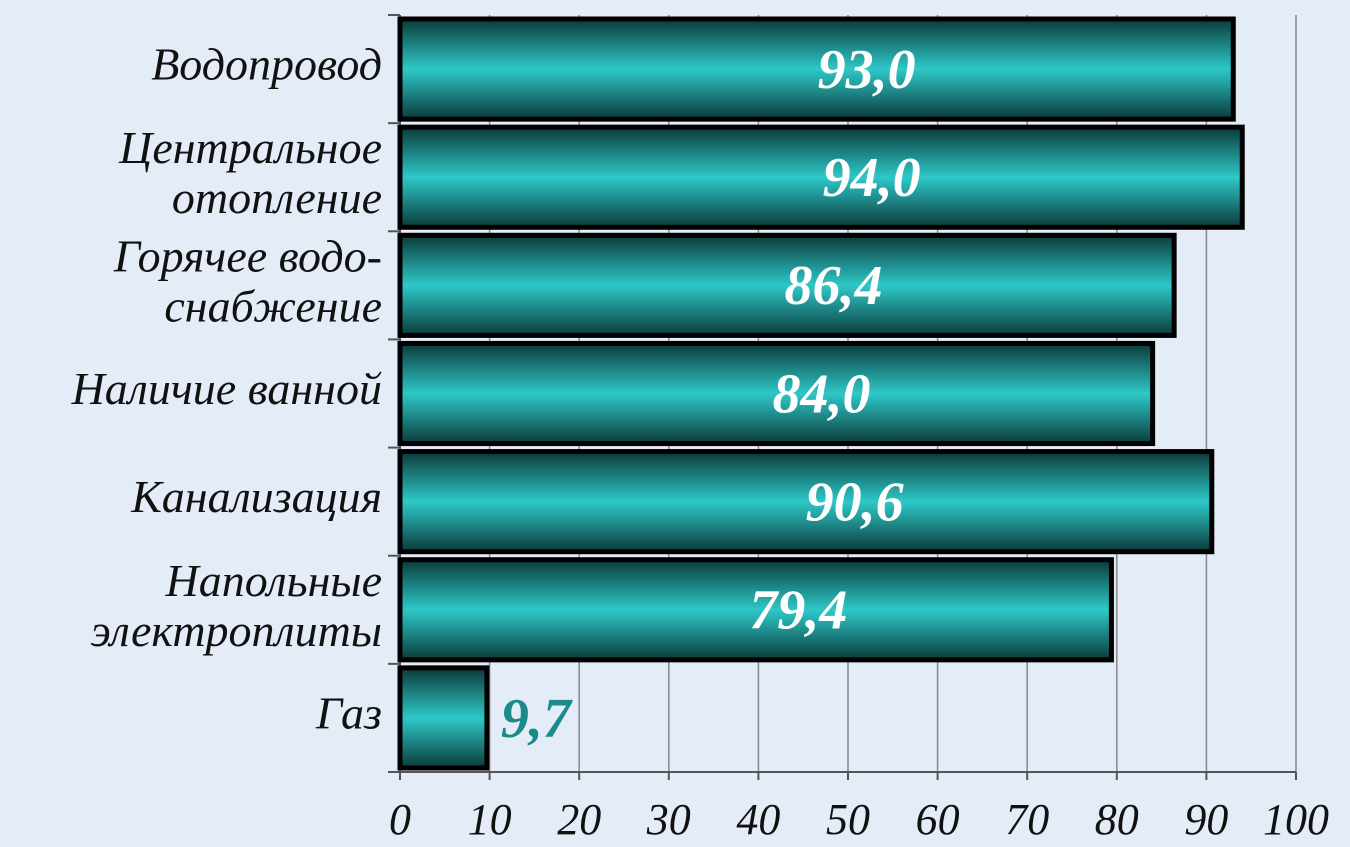  Describe the element at coordinates (867, 70) in the screenshot. I see `value-label: 93,0` at that location.